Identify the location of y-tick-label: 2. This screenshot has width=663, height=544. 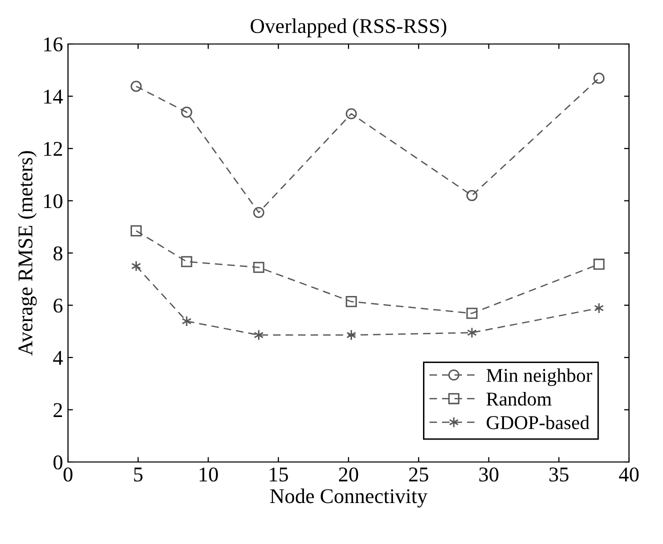
(58, 410).